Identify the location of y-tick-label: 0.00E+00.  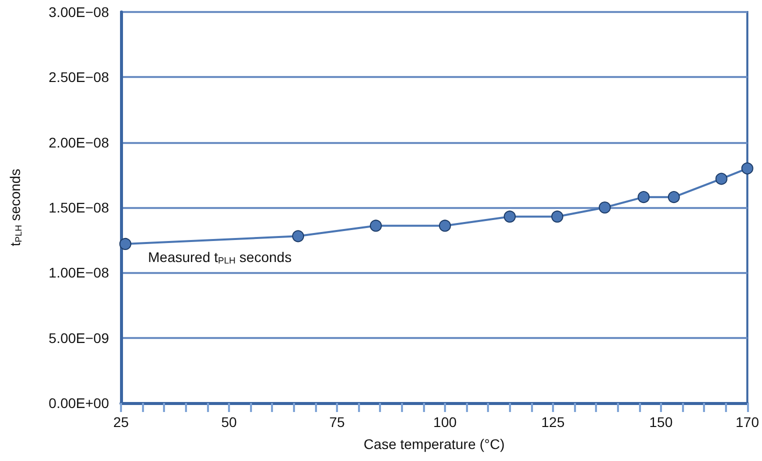
(79, 403).